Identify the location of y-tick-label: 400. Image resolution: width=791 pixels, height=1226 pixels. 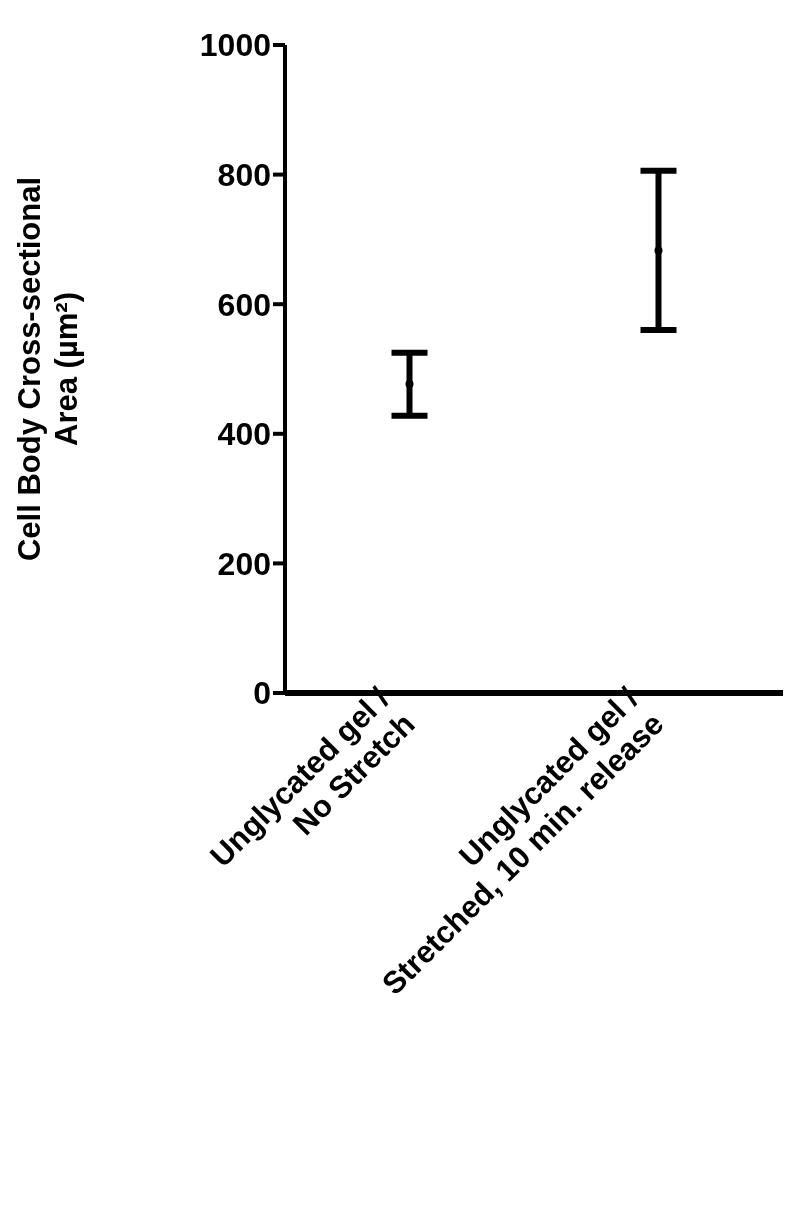
(244, 434).